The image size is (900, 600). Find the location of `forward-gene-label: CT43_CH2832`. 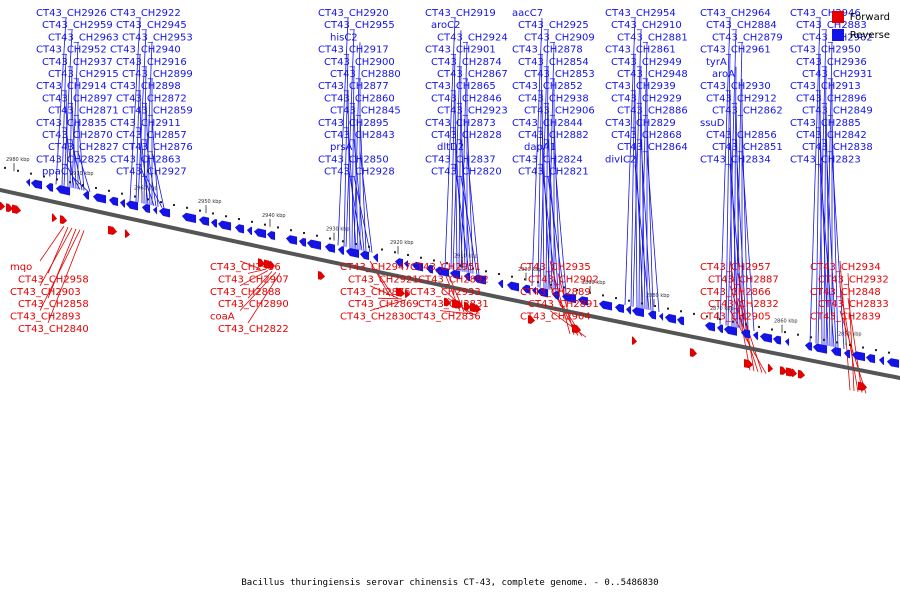

forward-gene-label: CT43_CH2832 is located at coordinates (743, 304).